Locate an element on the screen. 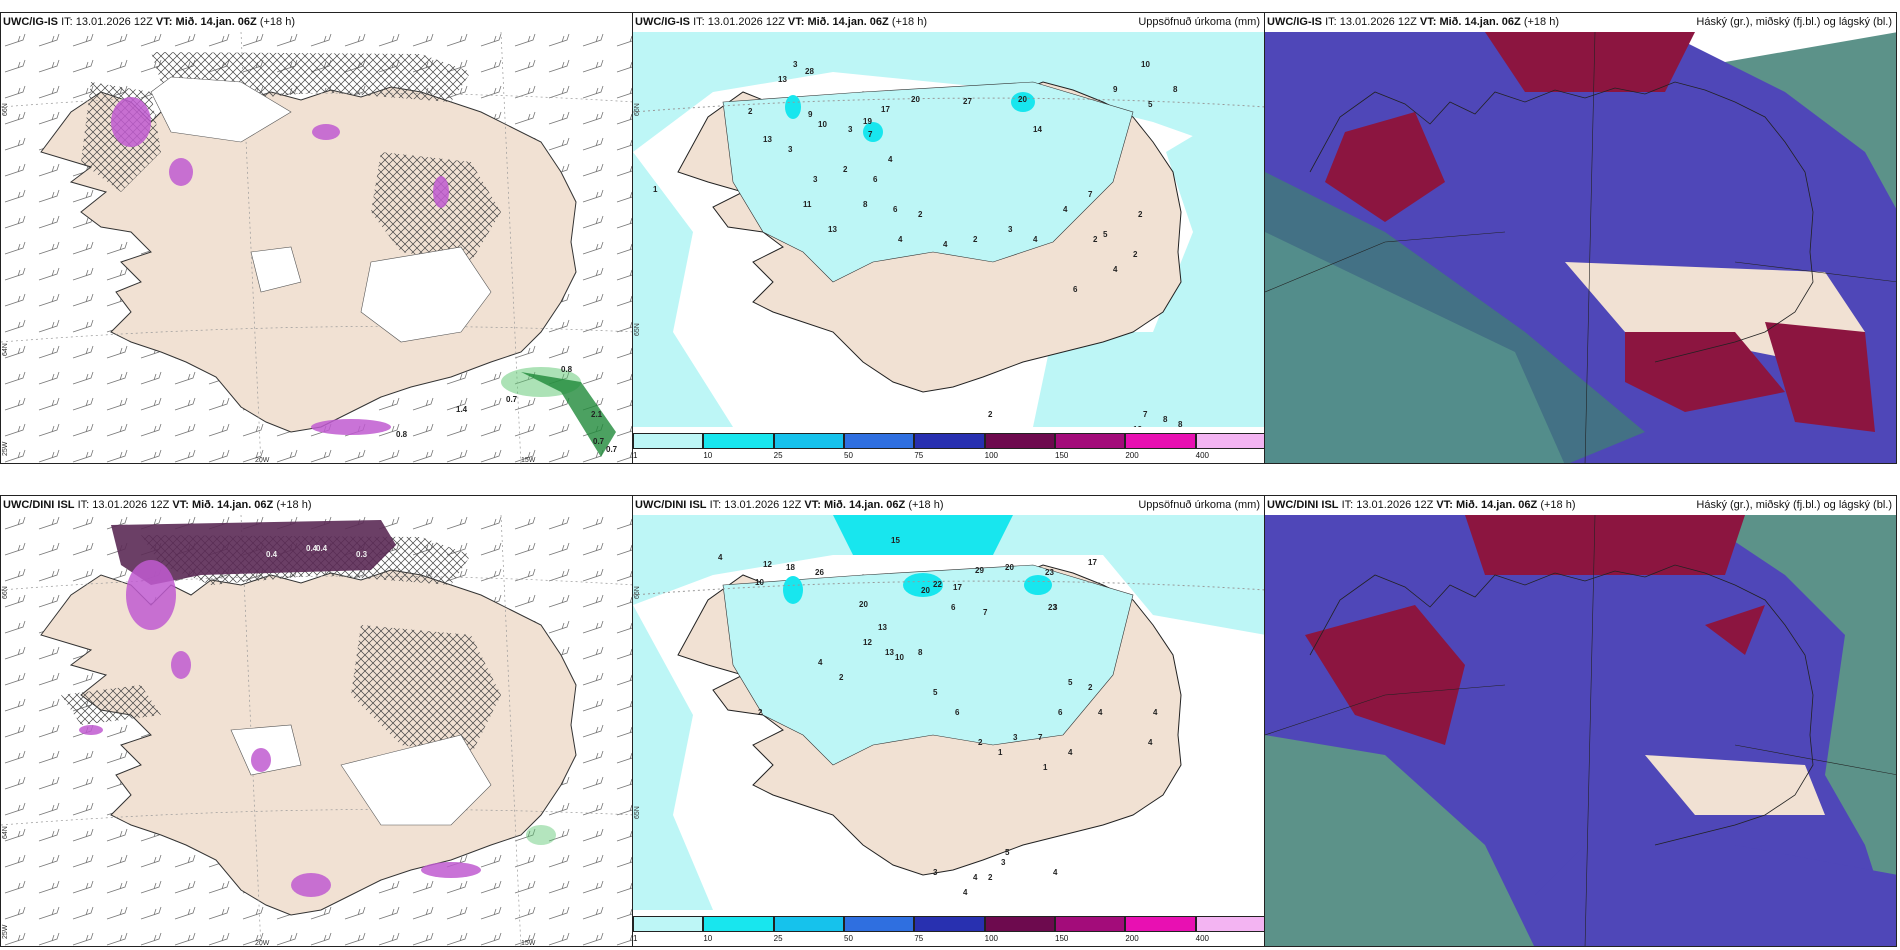  colorbar-tick: 150 is located at coordinates (1062, 455).